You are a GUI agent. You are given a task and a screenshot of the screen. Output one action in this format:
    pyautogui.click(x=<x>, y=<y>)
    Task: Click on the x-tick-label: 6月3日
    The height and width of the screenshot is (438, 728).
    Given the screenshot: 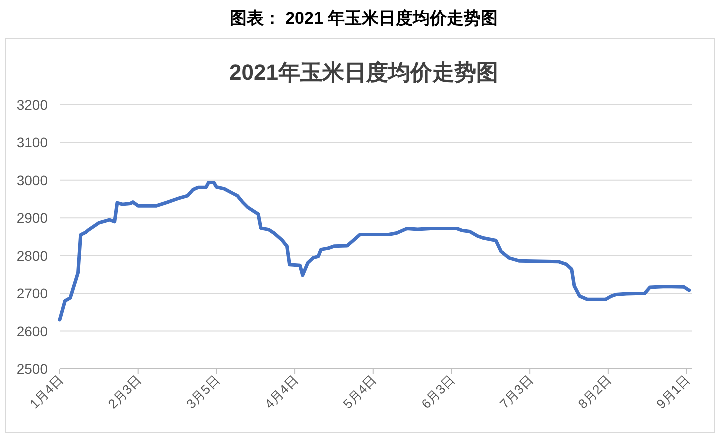 What is the action you would take?
    pyautogui.click(x=438, y=392)
    